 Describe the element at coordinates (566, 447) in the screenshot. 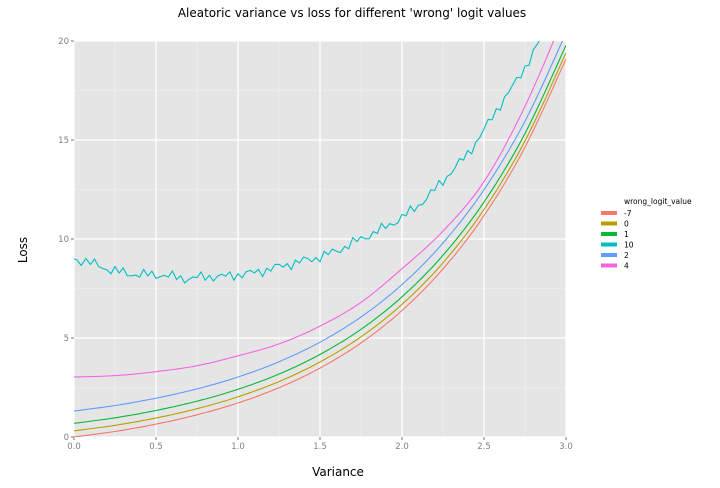

I see `x-tick-label: 3.0` at that location.